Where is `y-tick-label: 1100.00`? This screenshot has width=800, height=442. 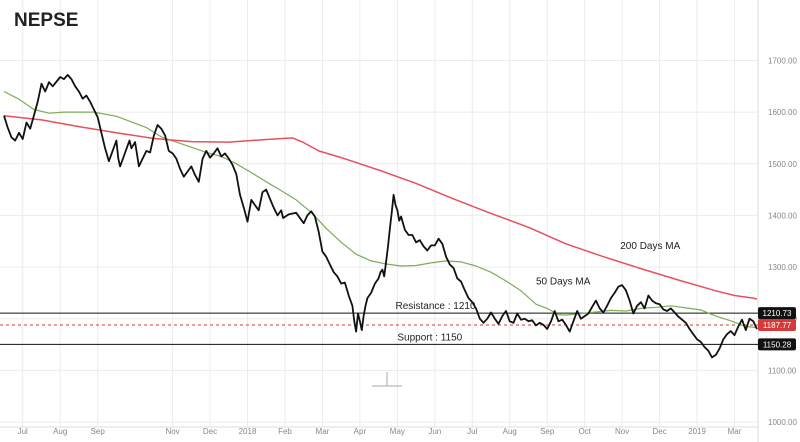
y-tick-label: 1100.00 is located at coordinates (782, 370).